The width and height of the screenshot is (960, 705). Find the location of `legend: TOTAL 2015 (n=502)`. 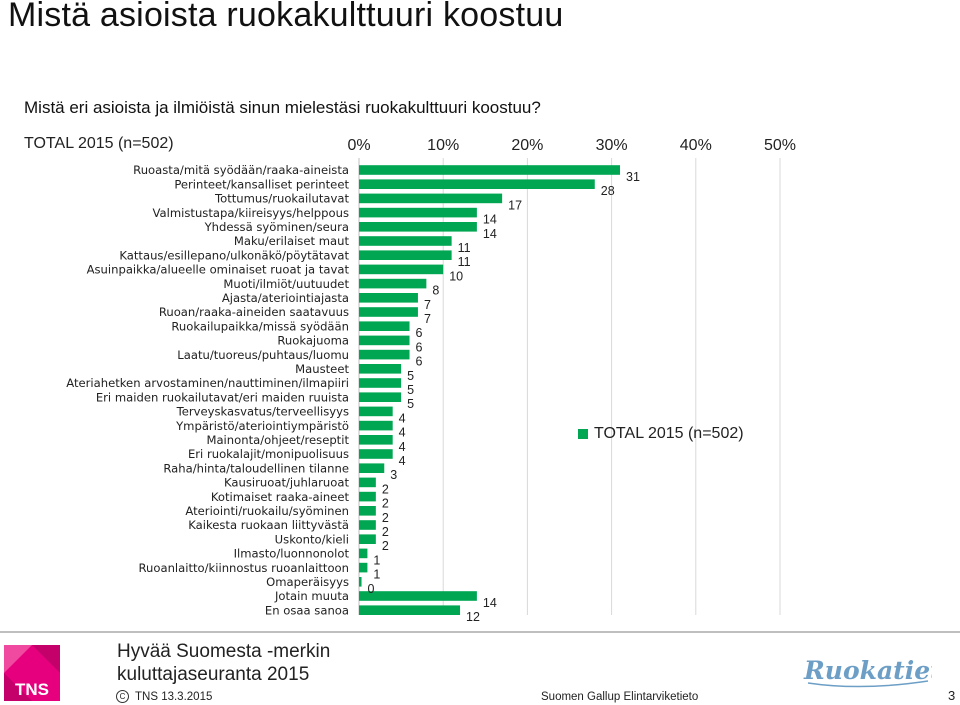

legend: TOTAL 2015 (n=502) is located at coordinates (661, 434).